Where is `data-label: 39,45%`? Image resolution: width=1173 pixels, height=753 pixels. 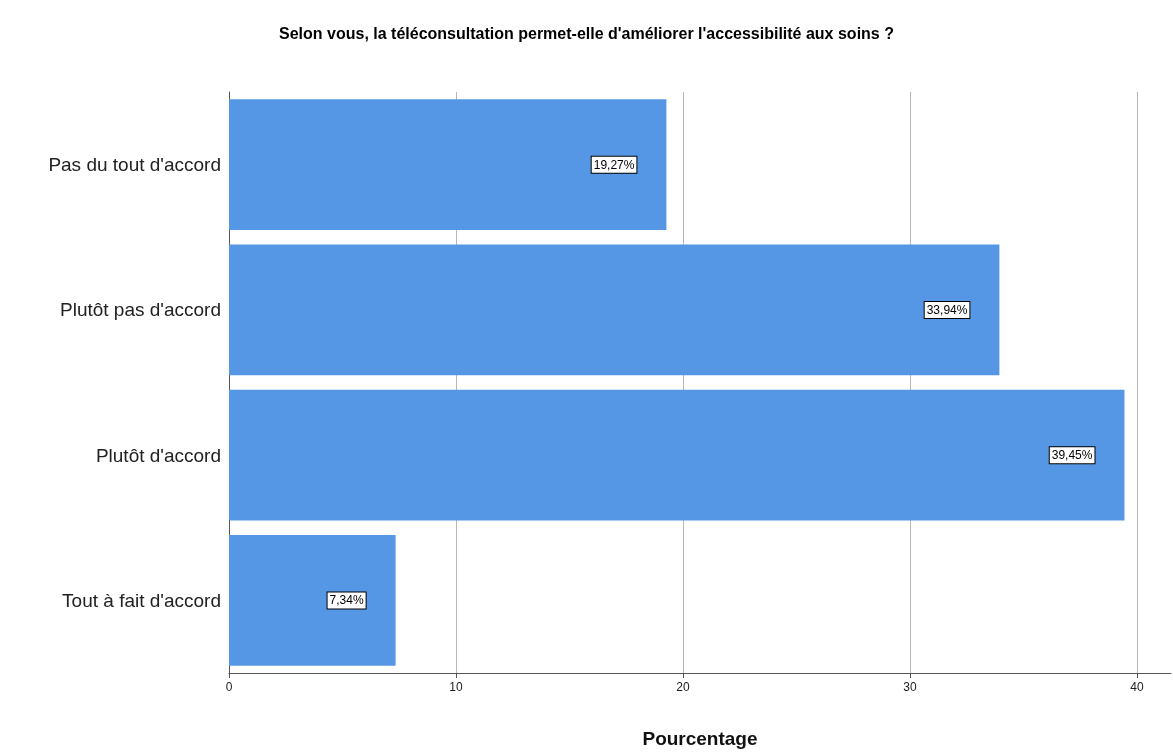
data-label: 39,45% is located at coordinates (1072, 455).